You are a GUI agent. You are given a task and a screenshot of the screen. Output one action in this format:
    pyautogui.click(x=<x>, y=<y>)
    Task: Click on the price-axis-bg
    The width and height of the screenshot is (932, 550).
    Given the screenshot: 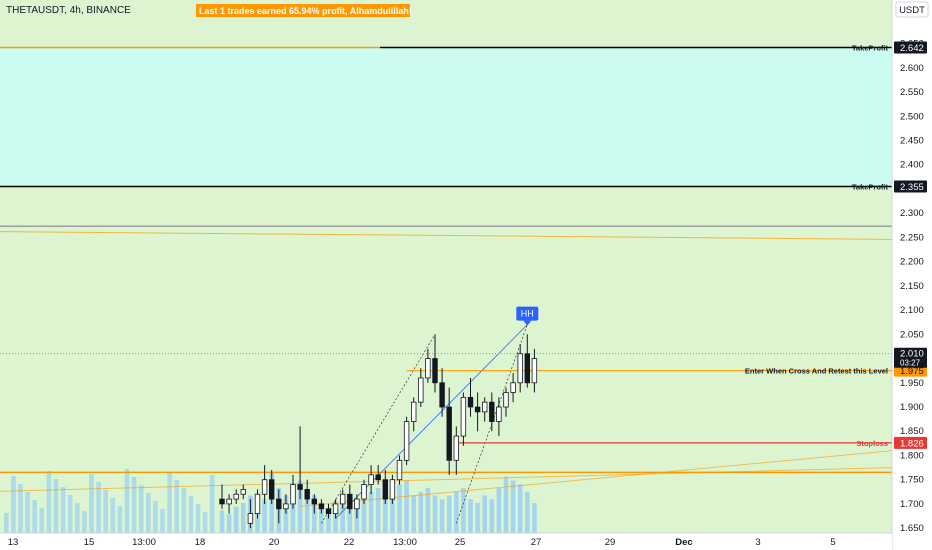 What is the action you would take?
    pyautogui.click(x=912, y=275)
    